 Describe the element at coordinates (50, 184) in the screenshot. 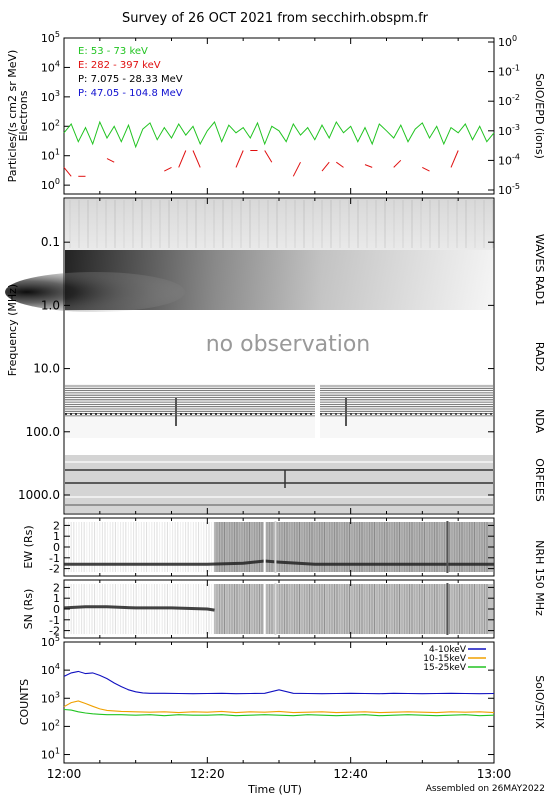

I see `particles-left-tick-label: 10⁰` at that location.